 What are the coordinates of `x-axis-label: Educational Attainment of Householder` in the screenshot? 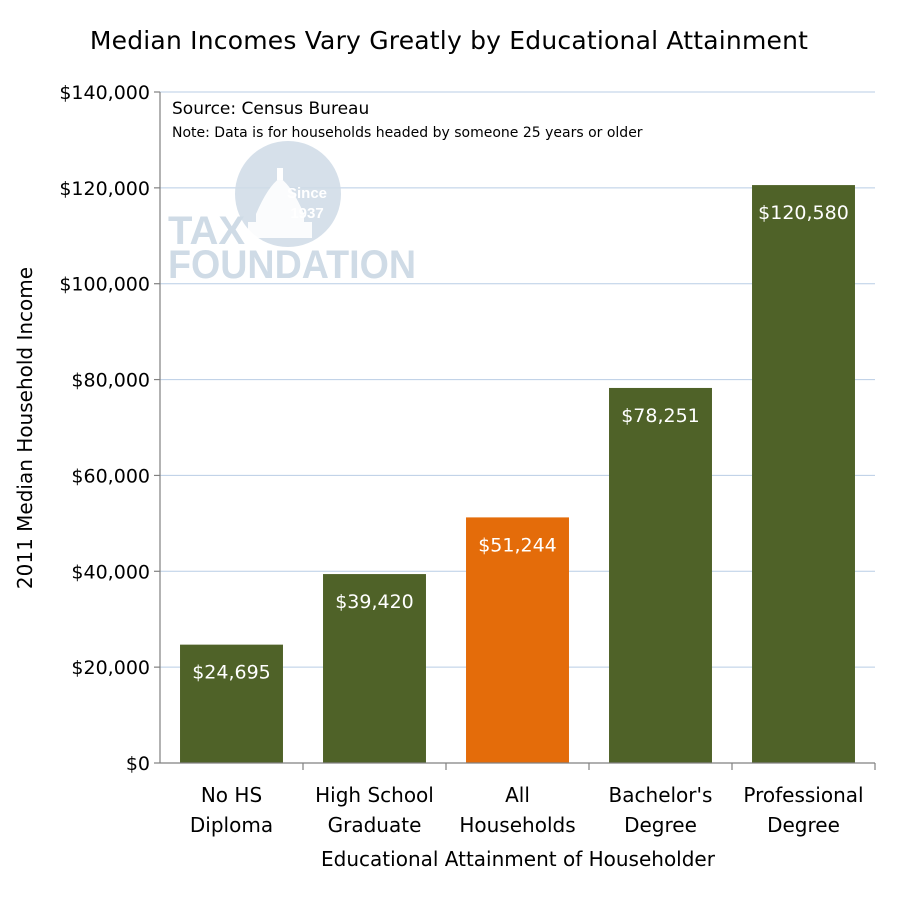 It's located at (518, 859).